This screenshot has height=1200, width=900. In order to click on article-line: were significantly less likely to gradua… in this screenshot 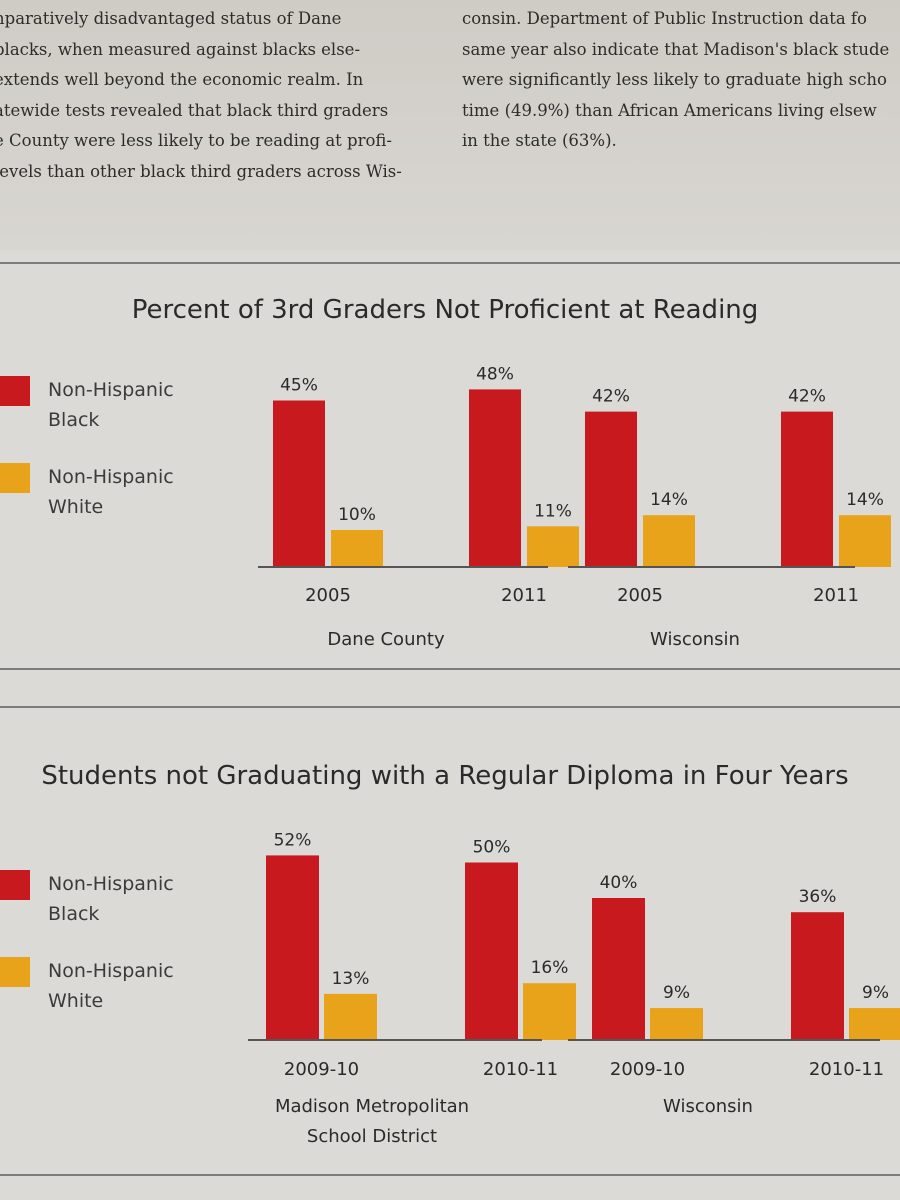, I will do `click(674, 79)`.